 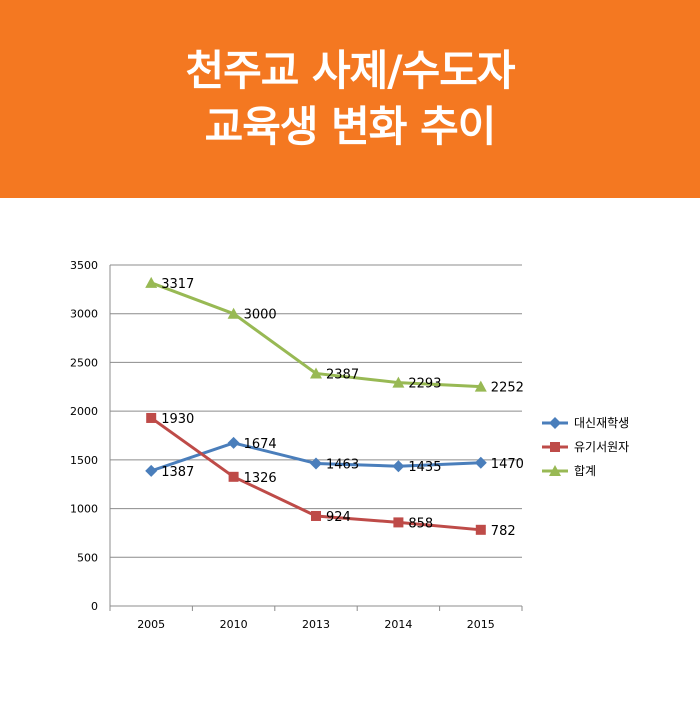 I want to click on x-tick-label: 2013, so click(x=316, y=624).